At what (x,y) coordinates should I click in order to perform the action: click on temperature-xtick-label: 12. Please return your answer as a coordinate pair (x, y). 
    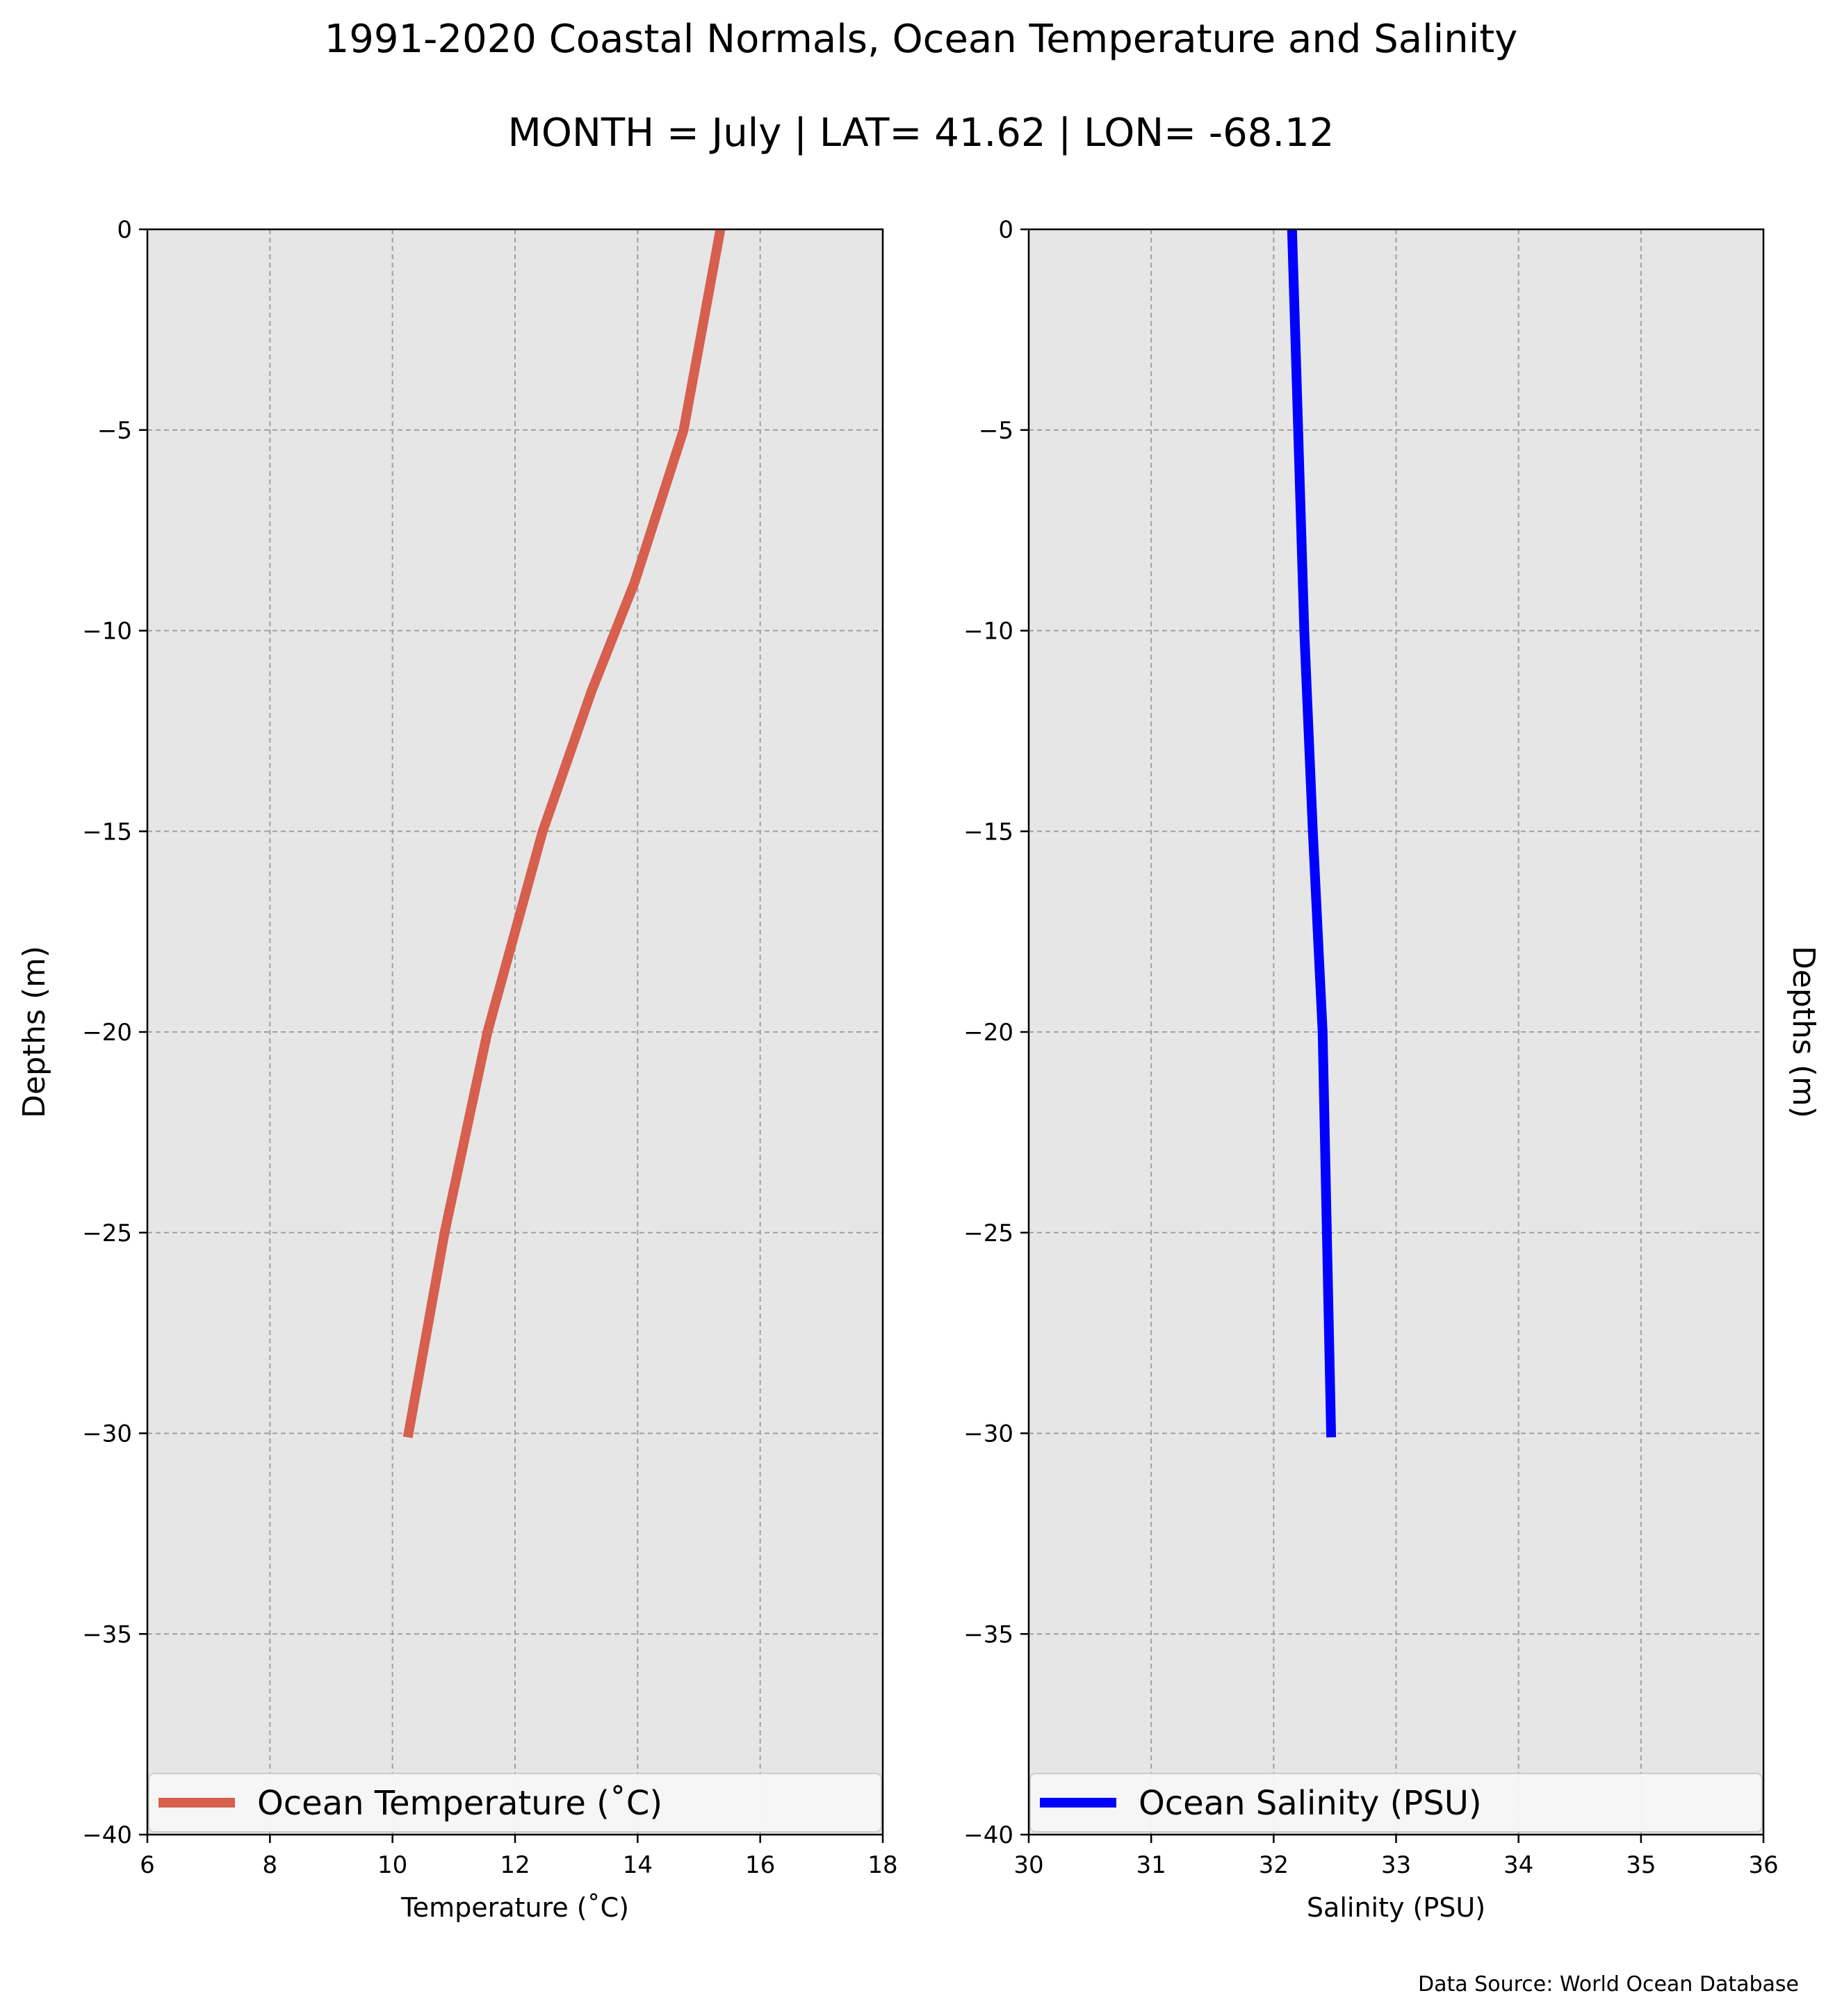
    Looking at the image, I should click on (515, 1865).